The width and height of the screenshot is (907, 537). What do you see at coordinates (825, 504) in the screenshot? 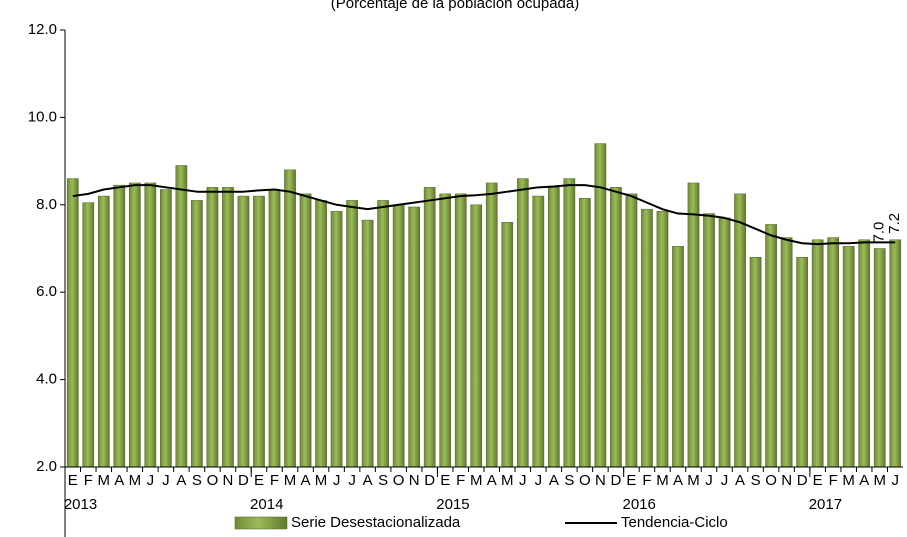
I see `year-label: 2017` at bounding box center [825, 504].